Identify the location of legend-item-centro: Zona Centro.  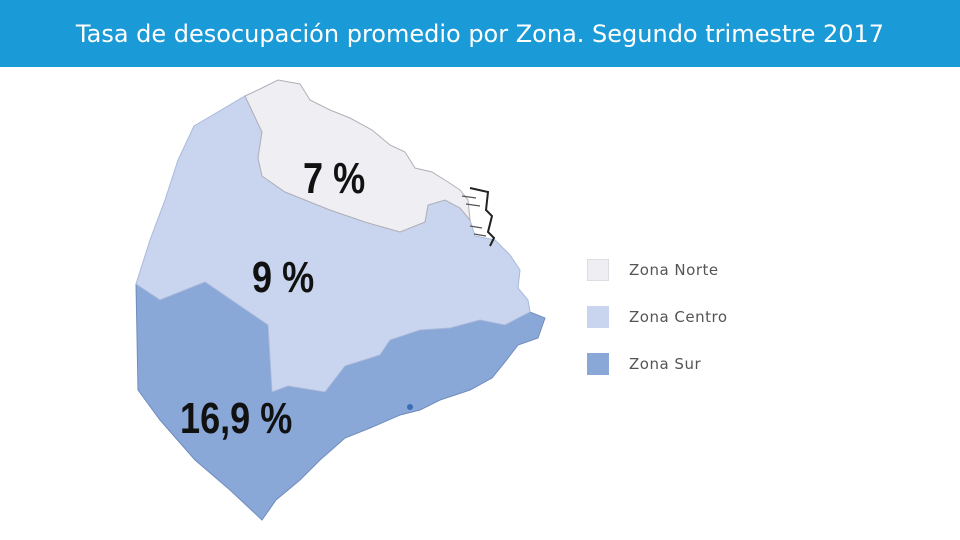
(657, 316).